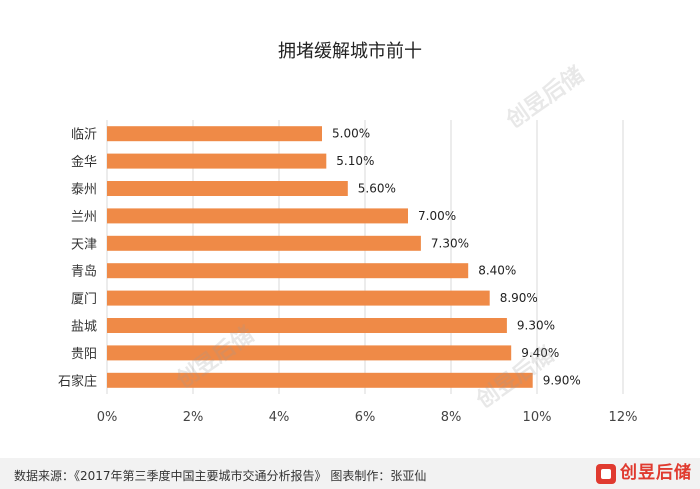  Describe the element at coordinates (84, 135) in the screenshot. I see `category-label: 临沂` at that location.